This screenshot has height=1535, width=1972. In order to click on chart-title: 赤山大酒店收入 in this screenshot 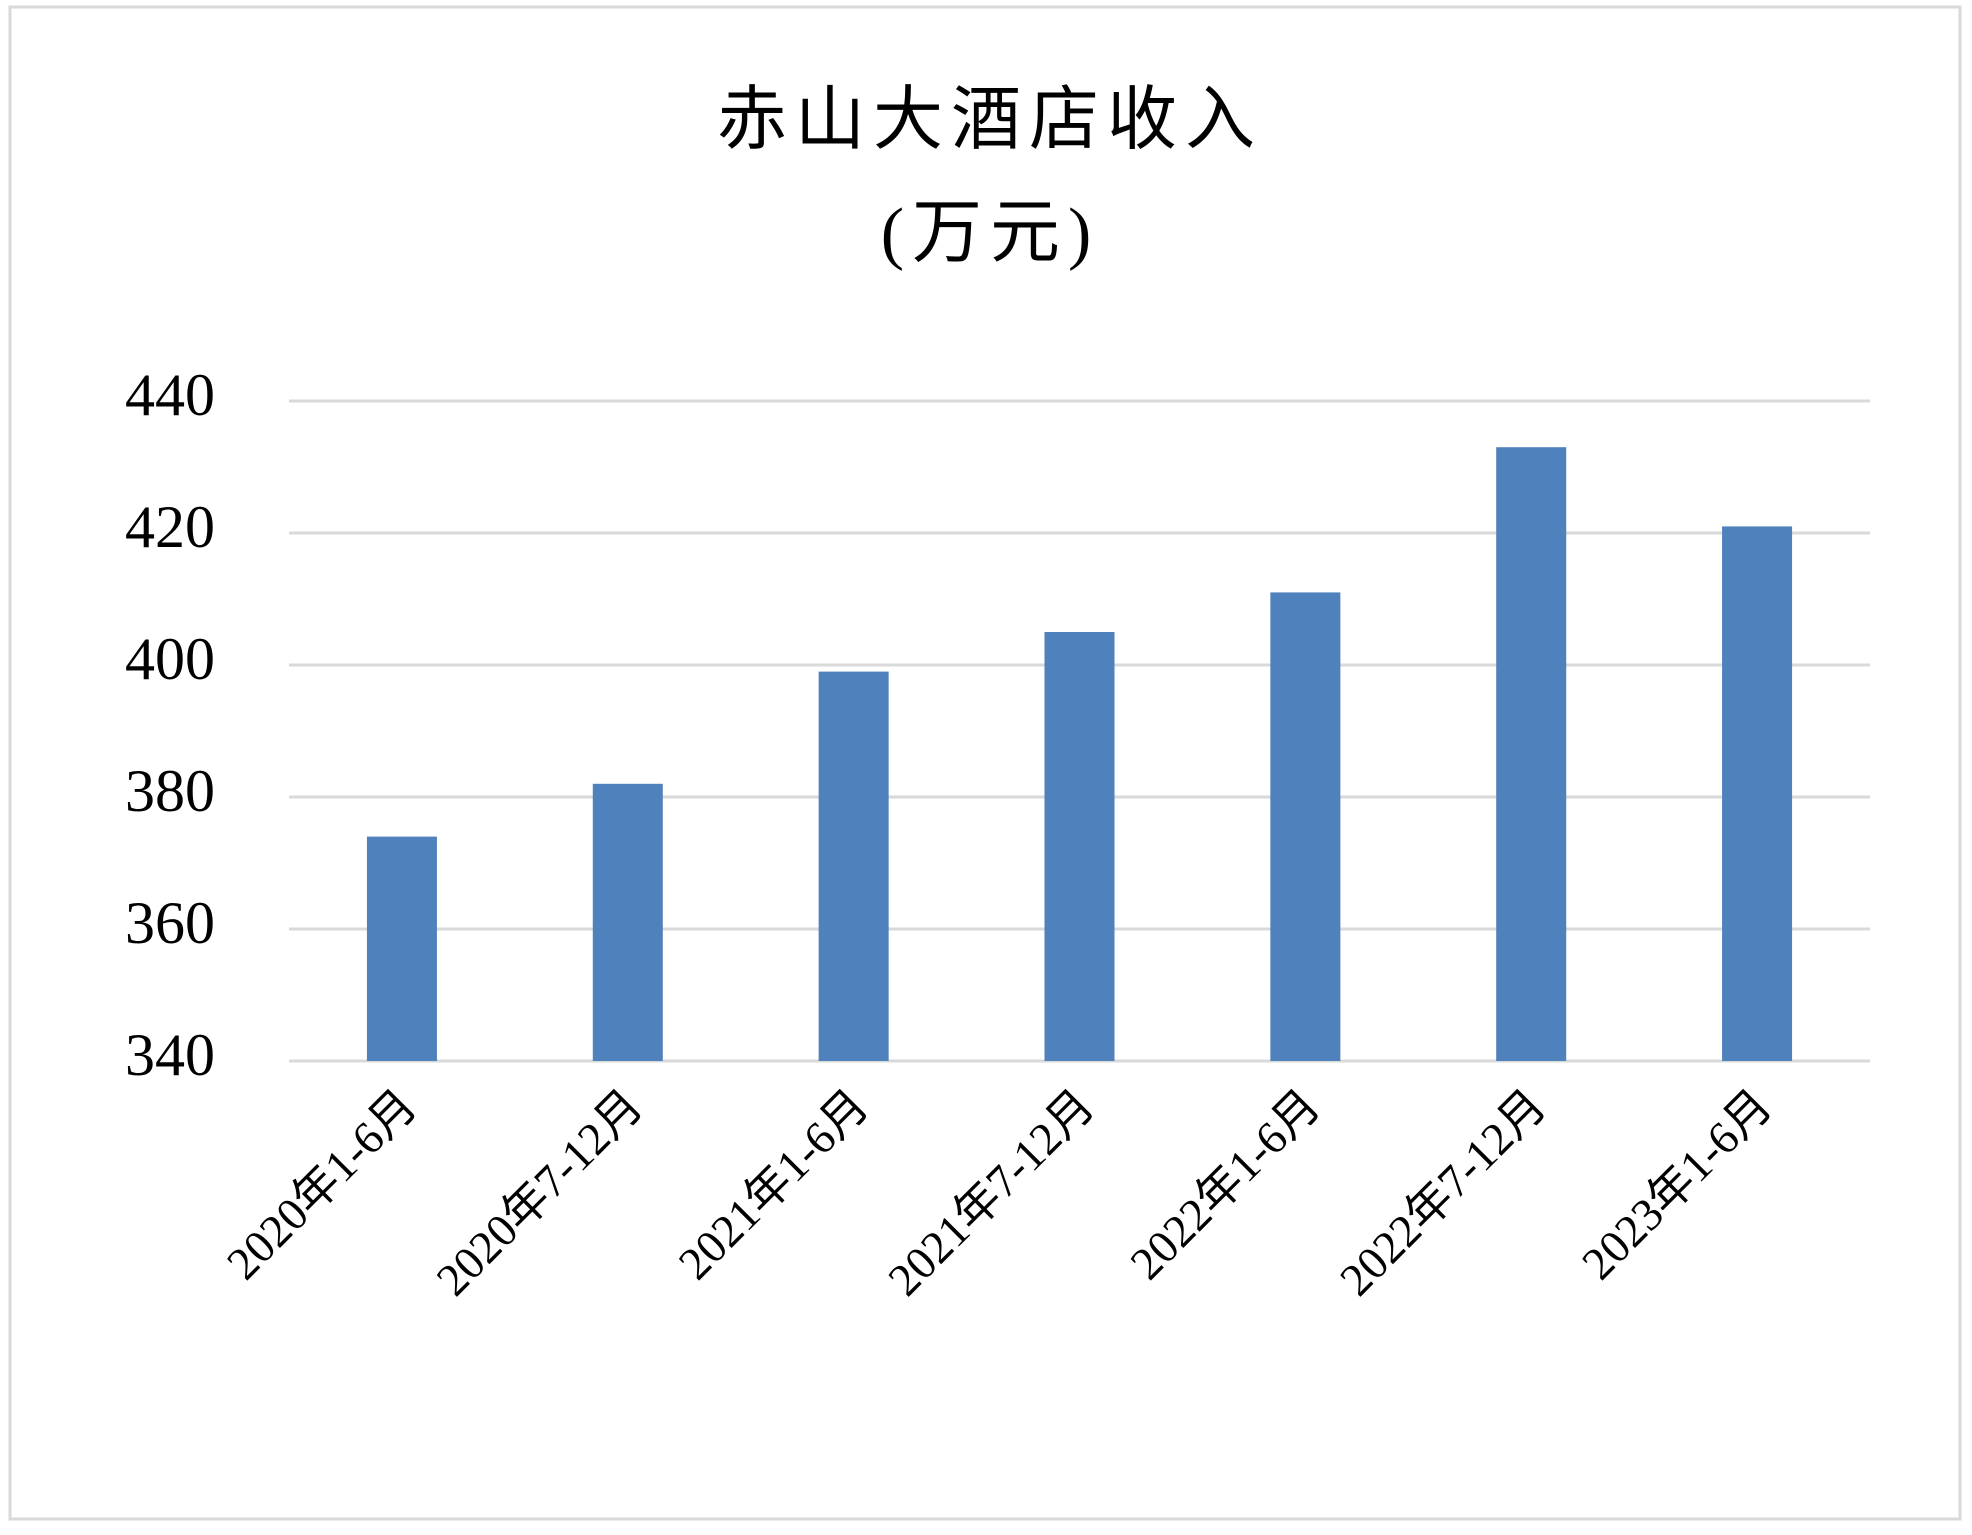, I will do `click(990, 120)`.